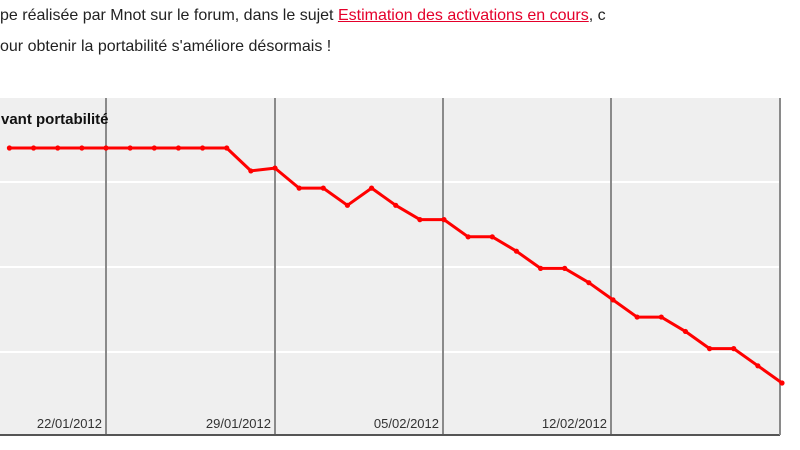 This screenshot has width=800, height=450. Describe the element at coordinates (406, 423) in the screenshot. I see `x-tick-label: 05/02/2012` at that location.